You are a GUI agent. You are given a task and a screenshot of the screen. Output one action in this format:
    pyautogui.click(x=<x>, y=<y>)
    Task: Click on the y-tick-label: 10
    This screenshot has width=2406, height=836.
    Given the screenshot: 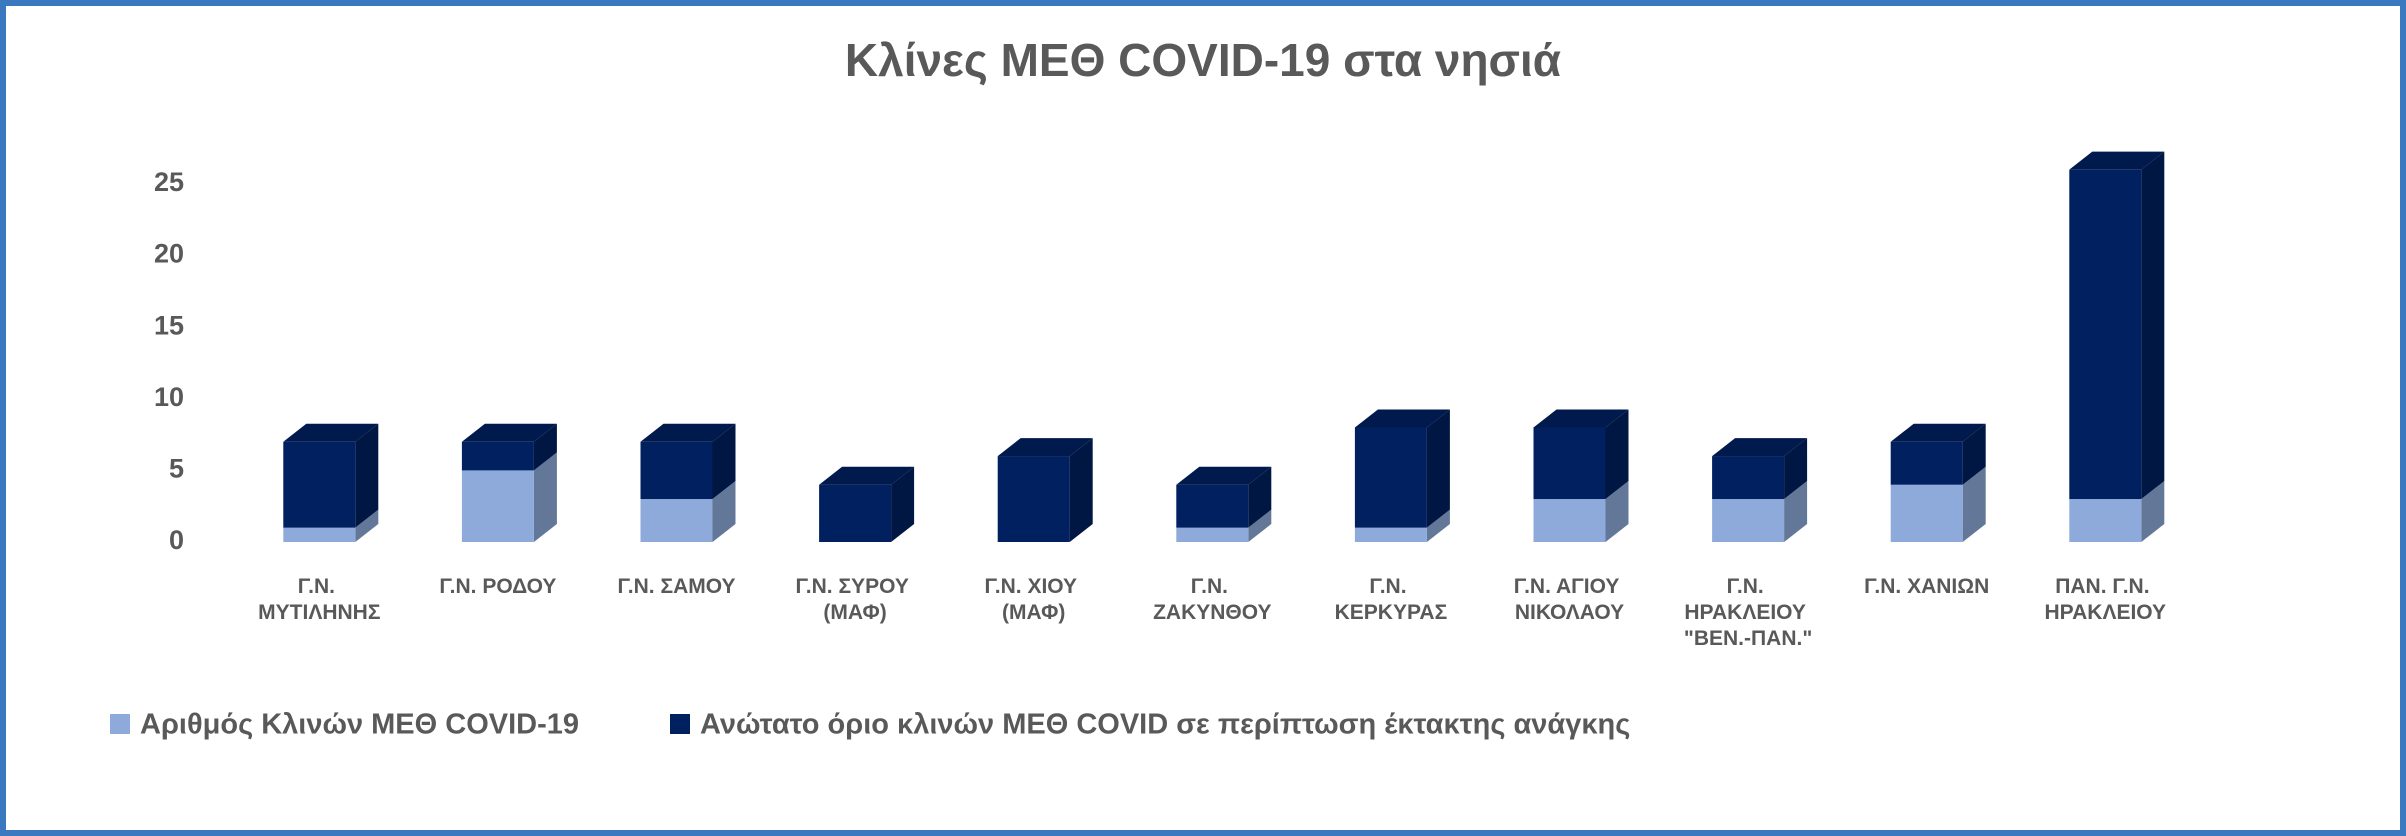 What is the action you would take?
    pyautogui.click(x=169, y=397)
    